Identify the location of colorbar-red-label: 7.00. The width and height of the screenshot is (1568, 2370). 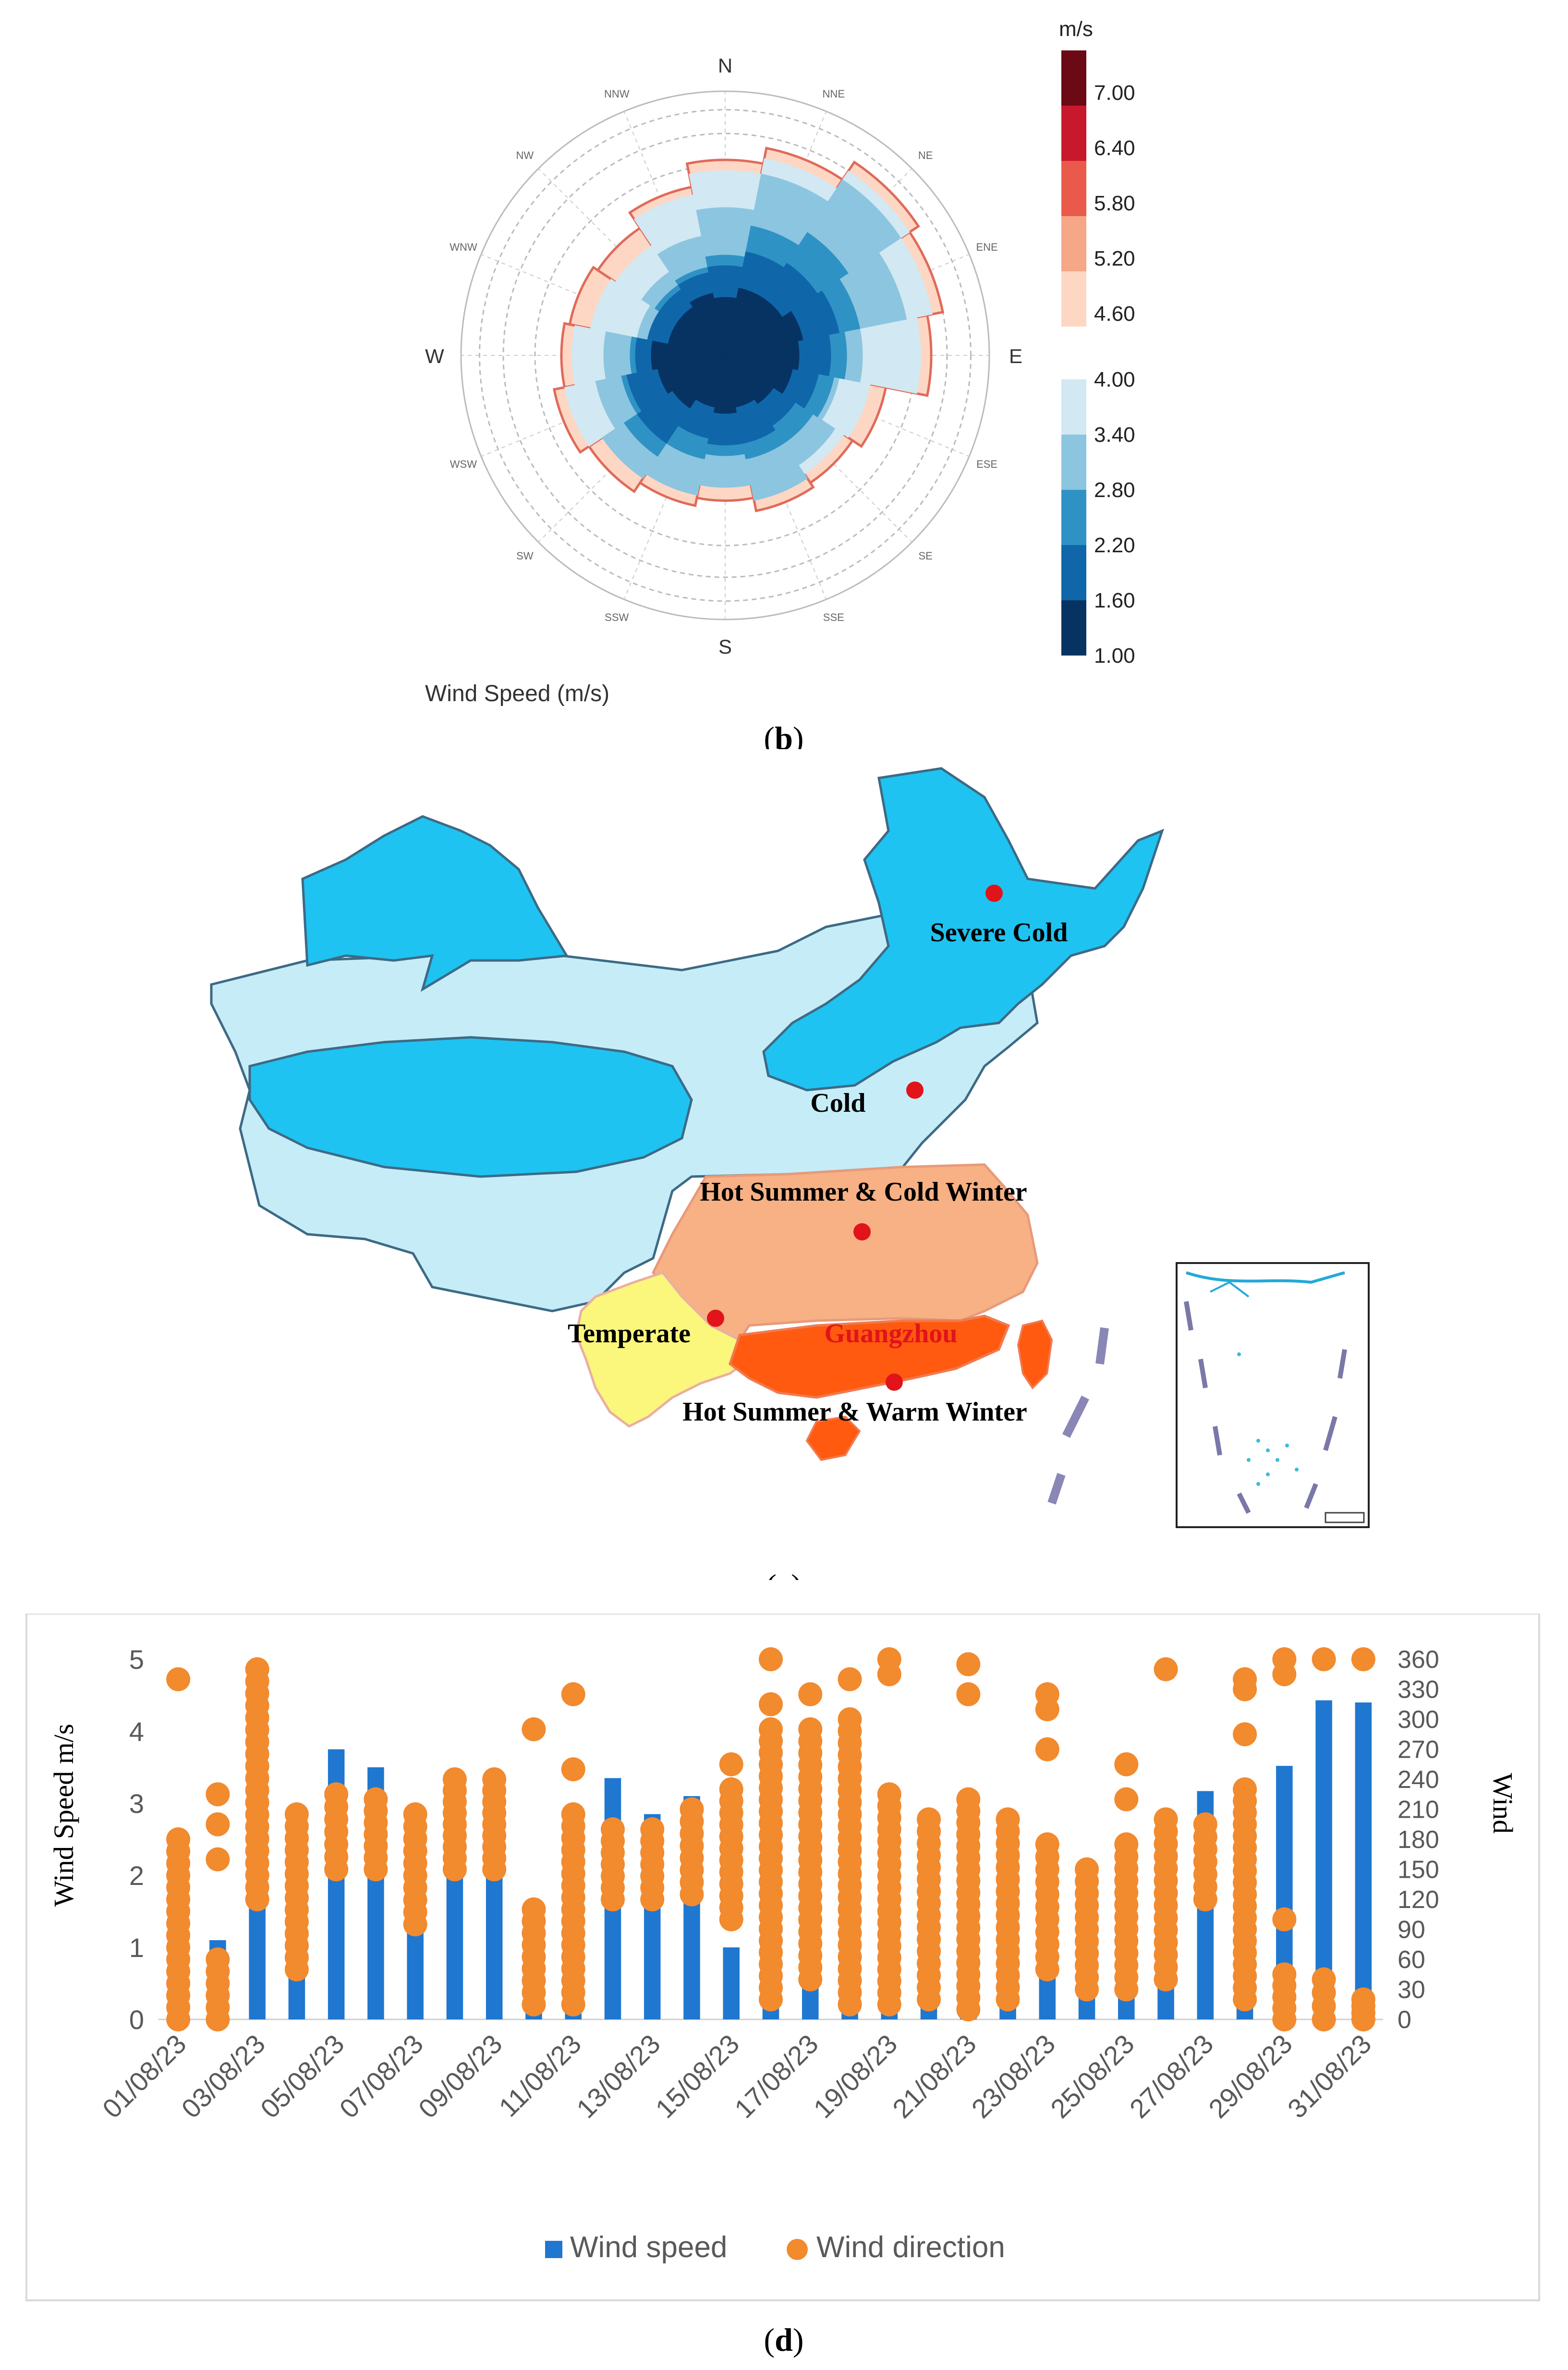
(1114, 93).